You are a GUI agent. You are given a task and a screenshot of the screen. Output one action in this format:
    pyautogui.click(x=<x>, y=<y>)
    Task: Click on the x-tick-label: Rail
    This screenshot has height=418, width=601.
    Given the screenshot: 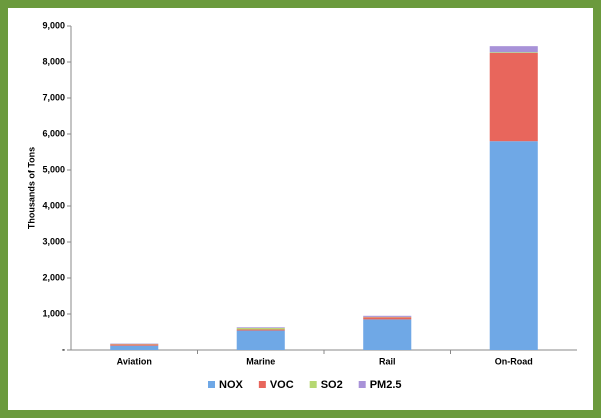 What is the action you would take?
    pyautogui.click(x=387, y=361)
    